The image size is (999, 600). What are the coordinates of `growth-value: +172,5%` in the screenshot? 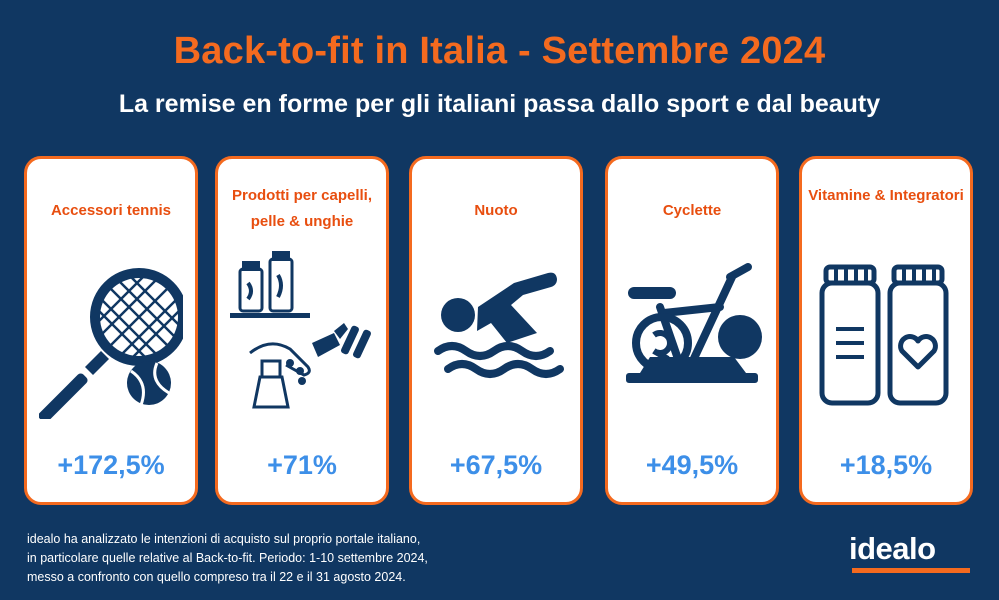 It's located at (111, 465).